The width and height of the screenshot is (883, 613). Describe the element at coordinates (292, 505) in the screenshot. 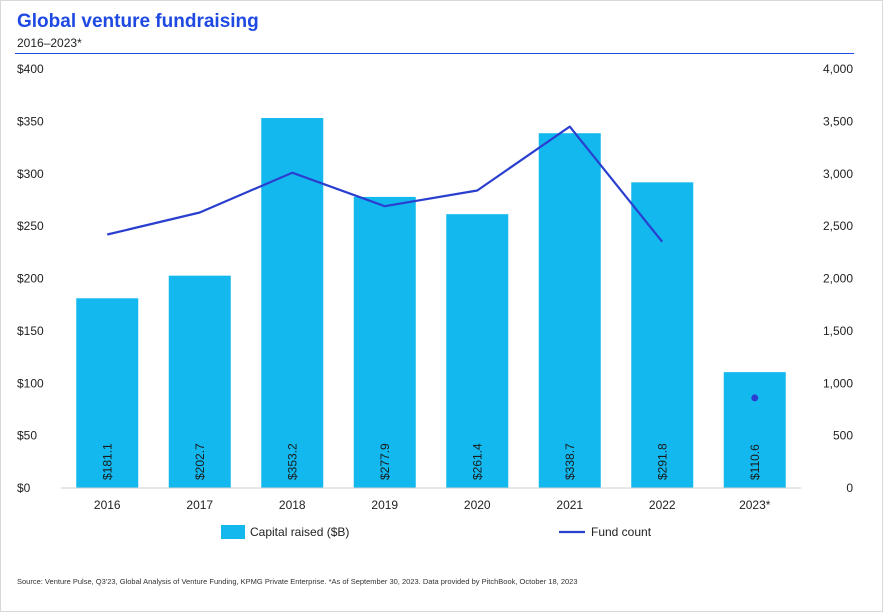

I see `x-tick-label: 2018` at that location.